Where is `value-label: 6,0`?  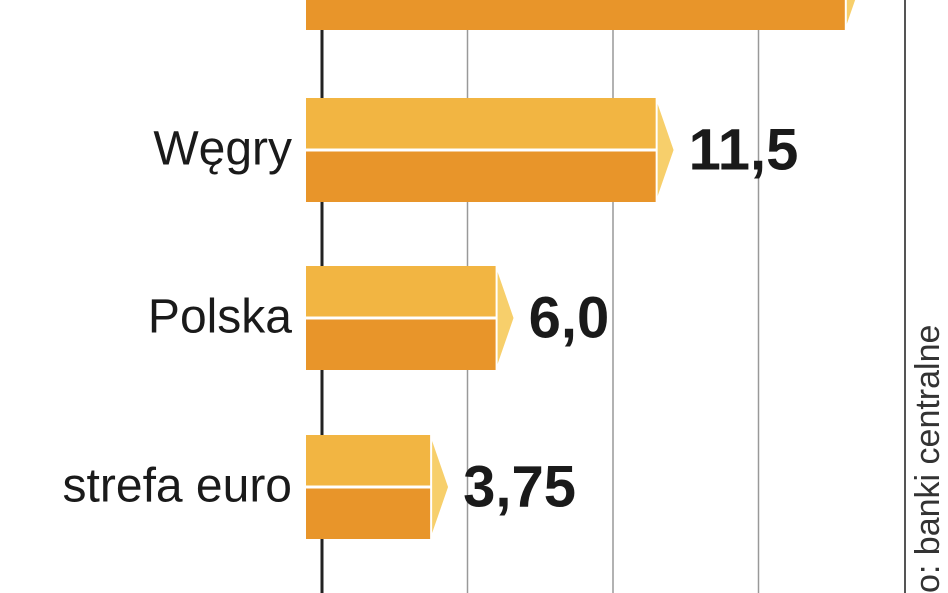
value-label: 6,0 is located at coordinates (569, 317).